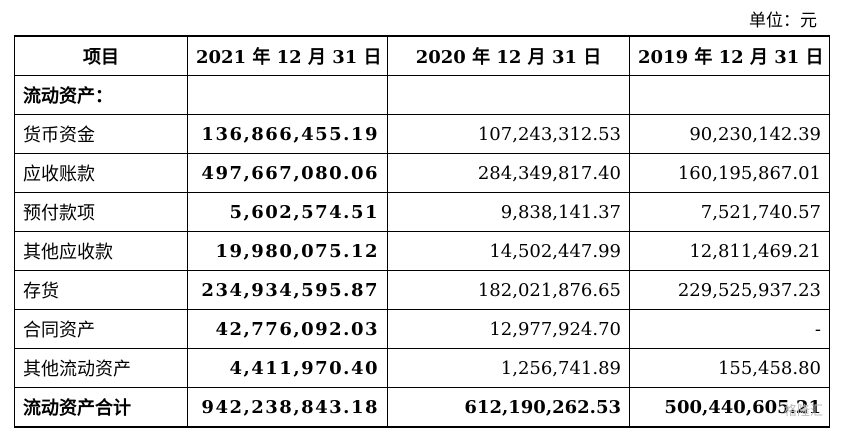 This screenshot has width=841, height=428. What do you see at coordinates (508, 173) in the screenshot?
I see `value-2020: 284,349,817.40` at bounding box center [508, 173].